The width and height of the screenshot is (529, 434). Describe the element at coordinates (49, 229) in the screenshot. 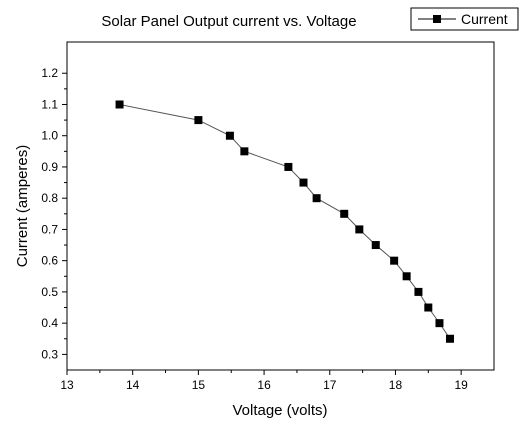

I see `y-tick-label: 0.7` at that location.